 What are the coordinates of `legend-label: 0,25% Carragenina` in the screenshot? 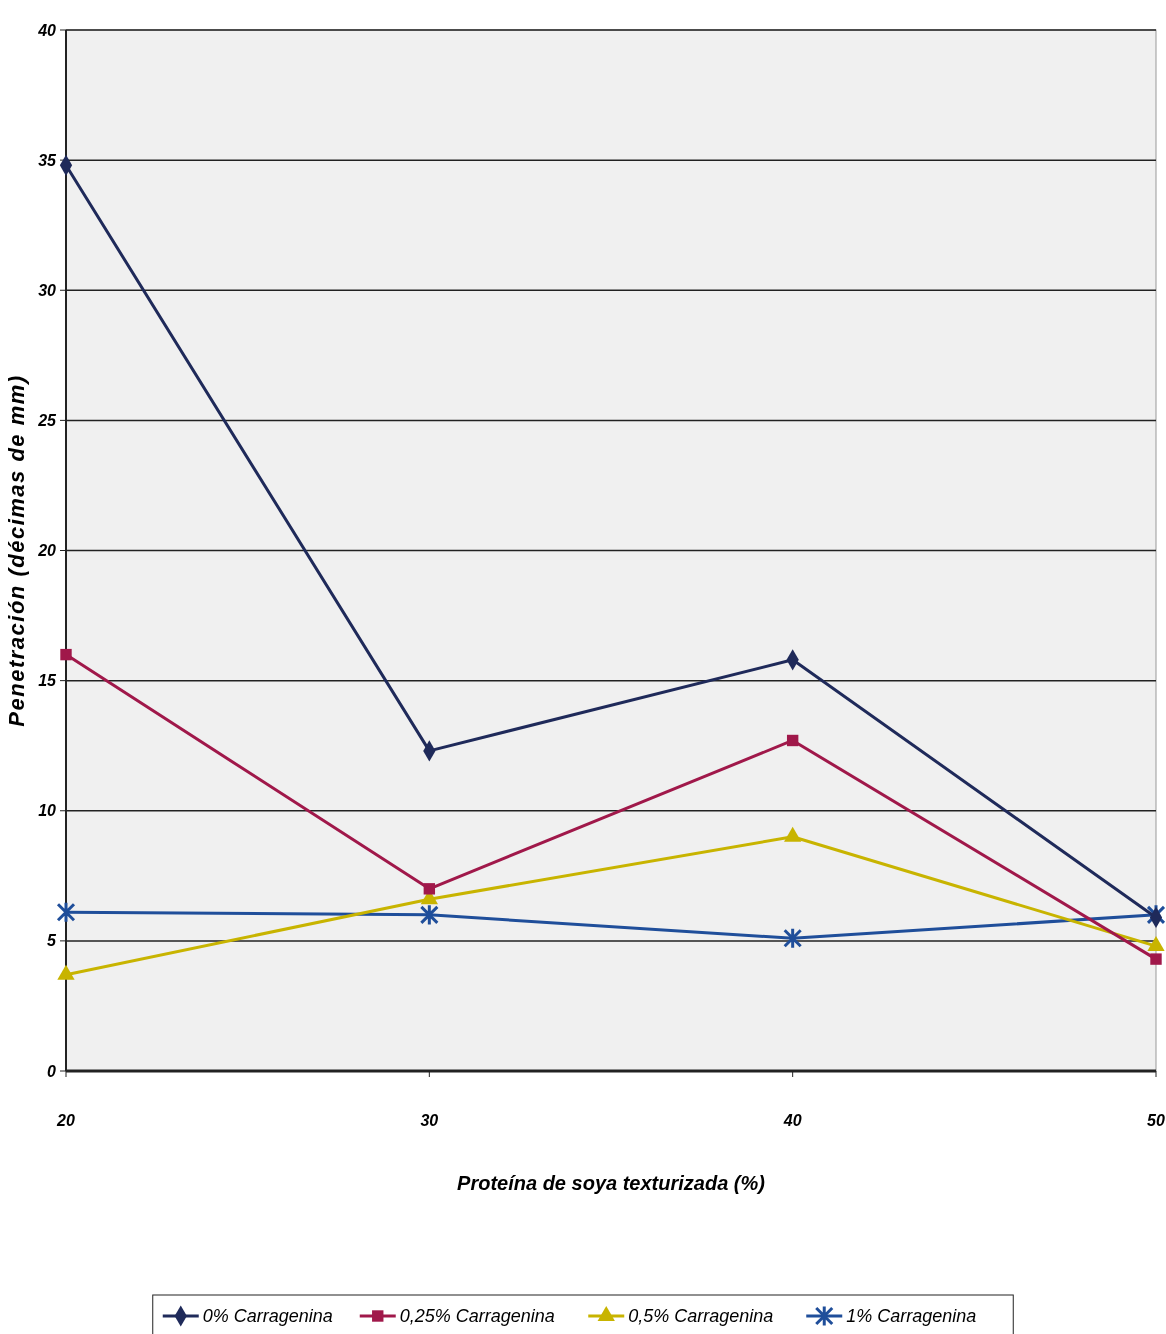 It's located at (477, 1316).